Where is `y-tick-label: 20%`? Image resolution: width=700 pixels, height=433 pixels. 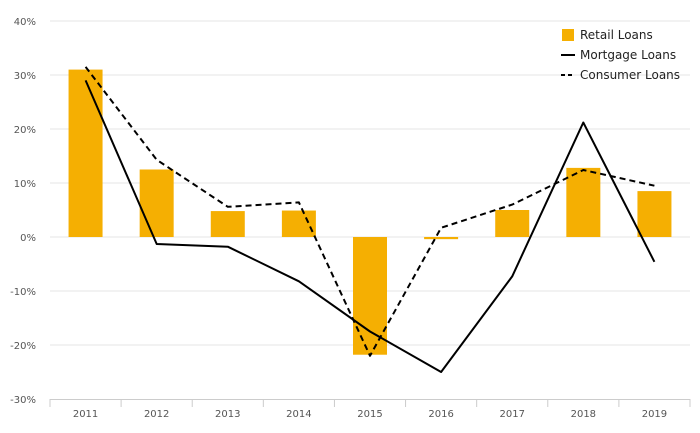
y-tick-label: 20% is located at coordinates (25, 130).